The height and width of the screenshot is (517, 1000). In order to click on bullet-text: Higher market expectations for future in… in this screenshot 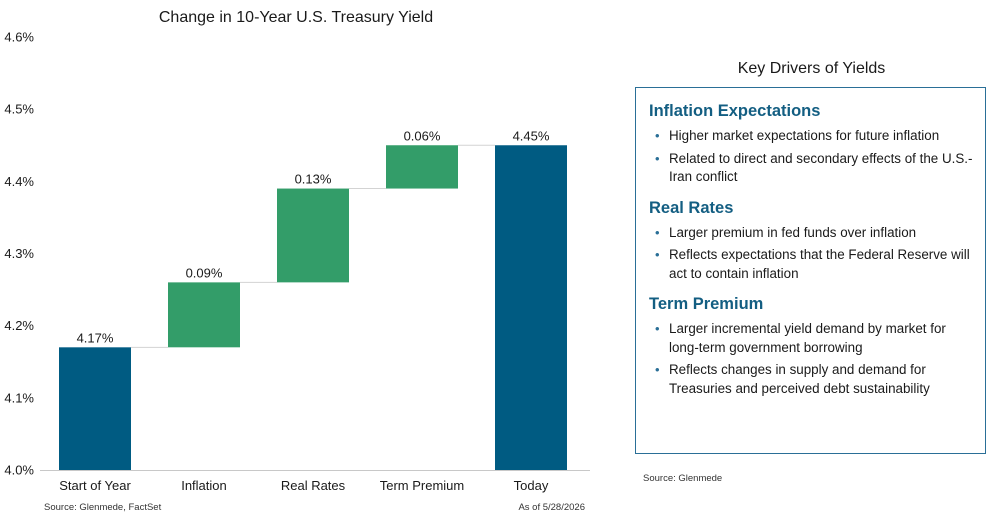, I will do `click(804, 135)`.